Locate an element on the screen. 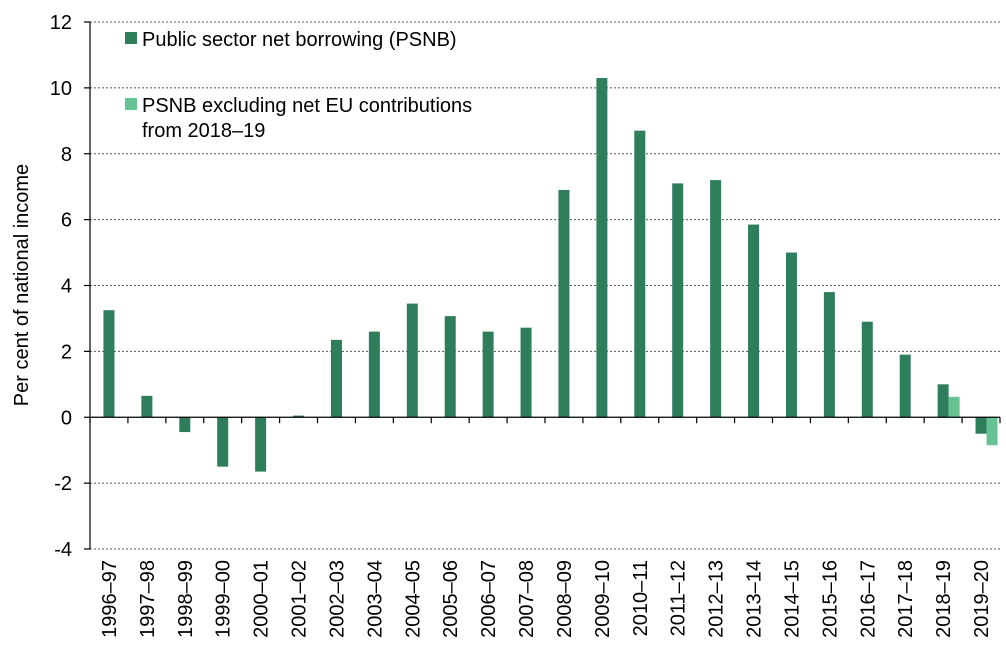  x-tick-label: 1998–99 is located at coordinates (186, 599).